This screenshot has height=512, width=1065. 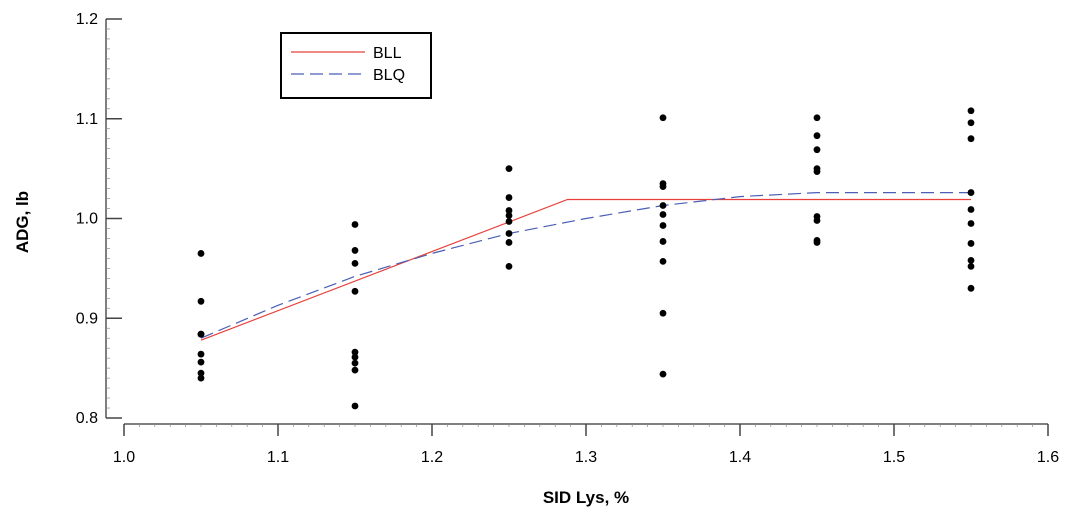 What do you see at coordinates (586, 497) in the screenshot?
I see `x-axis-title: SID Lys, %` at bounding box center [586, 497].